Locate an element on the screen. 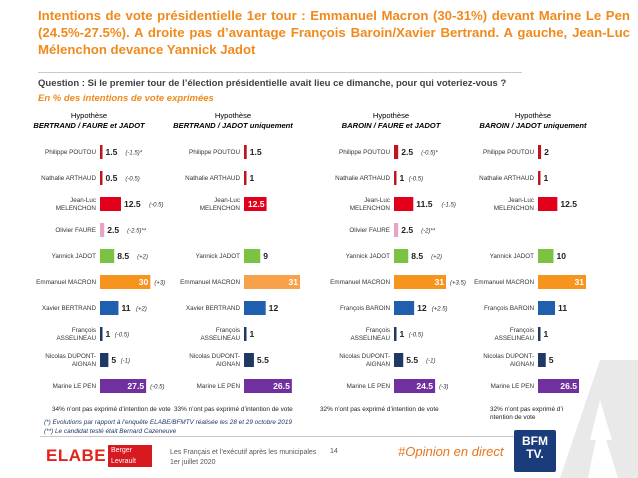  page-number: 14 is located at coordinates (334, 451).